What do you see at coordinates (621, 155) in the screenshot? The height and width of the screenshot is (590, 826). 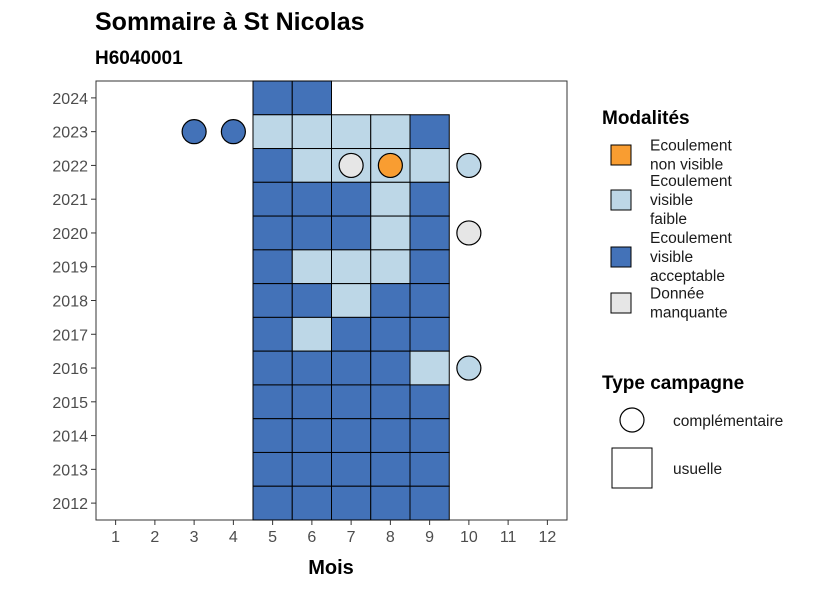 I see `legend-key-non_visible` at bounding box center [621, 155].